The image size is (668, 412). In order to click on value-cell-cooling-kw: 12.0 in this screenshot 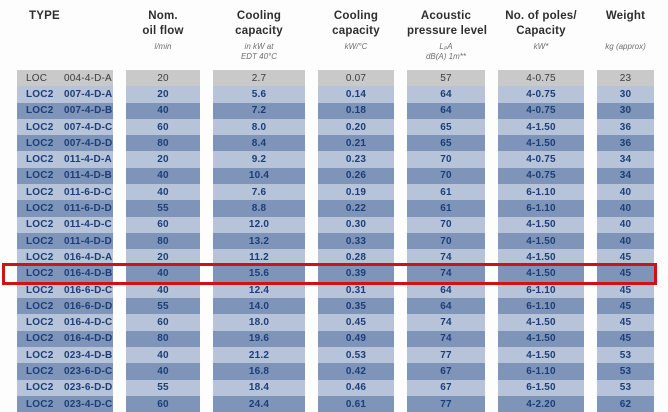, I will do `click(259, 224)`.